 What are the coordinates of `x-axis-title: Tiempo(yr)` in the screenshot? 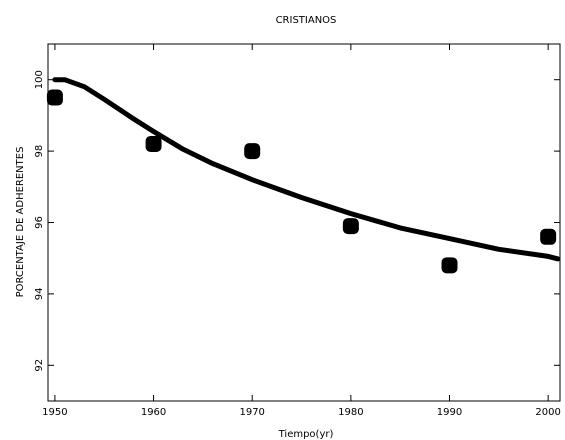 It's located at (306, 434).